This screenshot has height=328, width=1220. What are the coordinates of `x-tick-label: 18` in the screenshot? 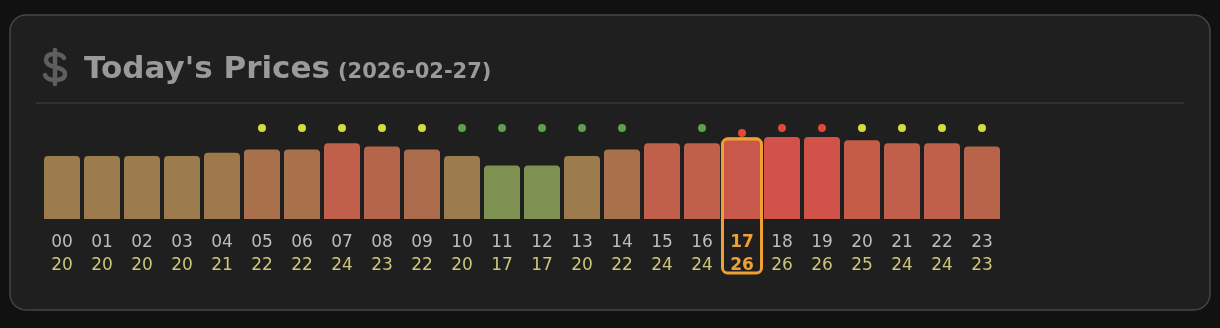 It's located at (782, 241).